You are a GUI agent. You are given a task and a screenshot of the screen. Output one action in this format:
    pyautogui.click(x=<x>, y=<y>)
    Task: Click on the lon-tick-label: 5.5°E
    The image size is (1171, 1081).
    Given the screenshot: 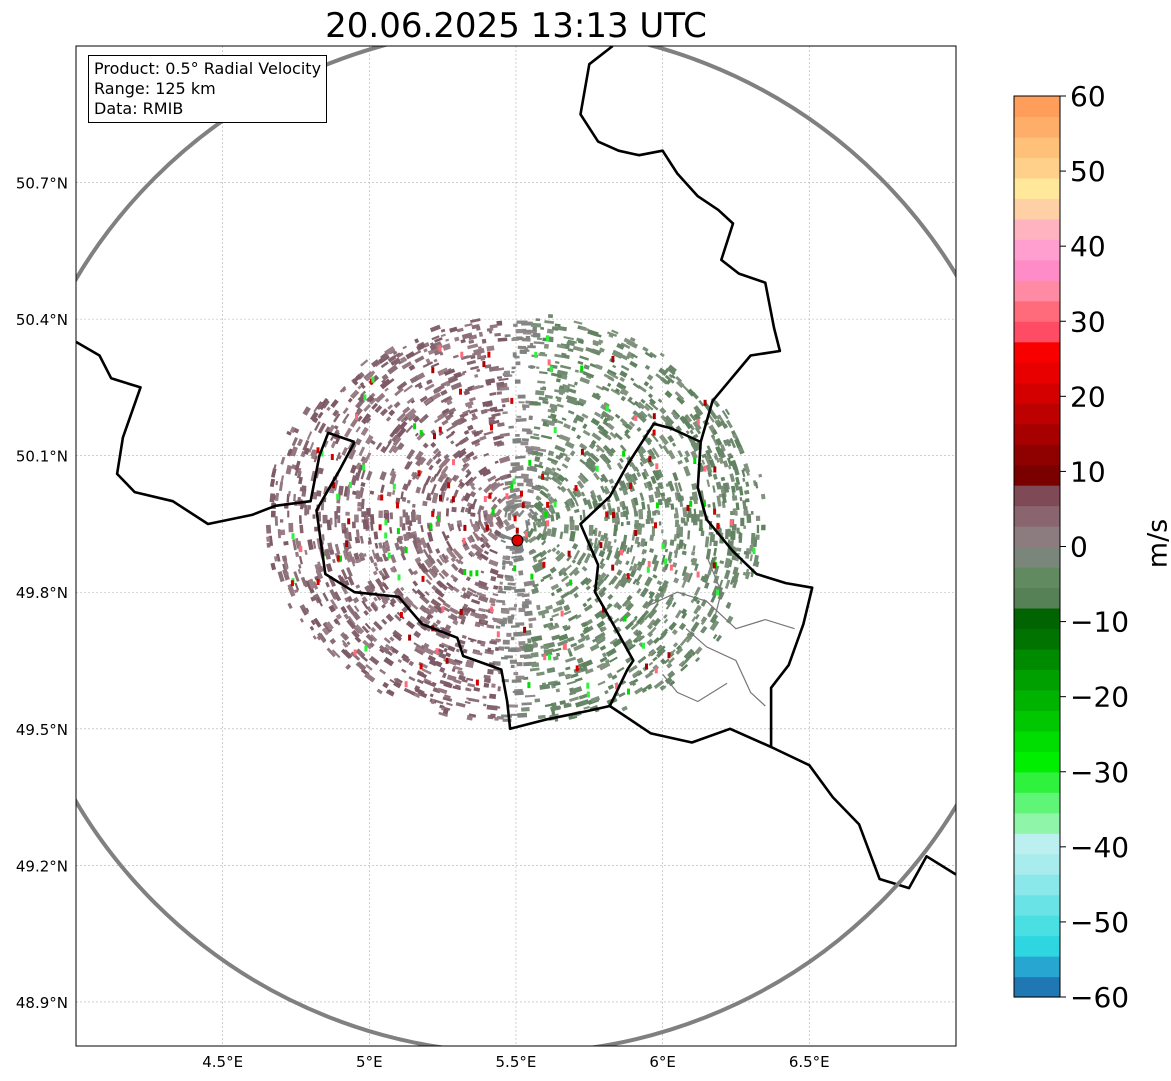 What is the action you would take?
    pyautogui.click(x=516, y=1062)
    